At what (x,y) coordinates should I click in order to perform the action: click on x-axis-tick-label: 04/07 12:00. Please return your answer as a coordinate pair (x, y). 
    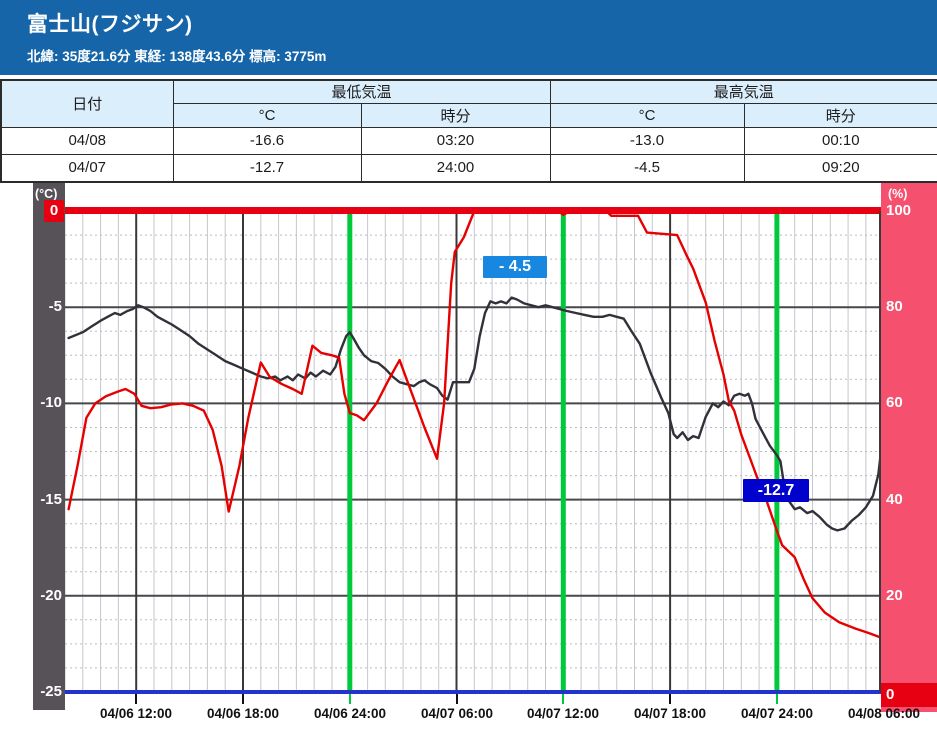
    Looking at the image, I should click on (563, 713).